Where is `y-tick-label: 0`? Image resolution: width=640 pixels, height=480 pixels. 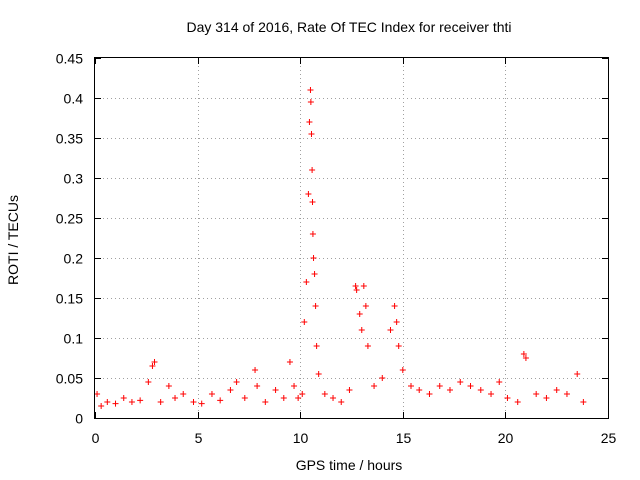
y-tick-label: 0 is located at coordinates (79, 419).